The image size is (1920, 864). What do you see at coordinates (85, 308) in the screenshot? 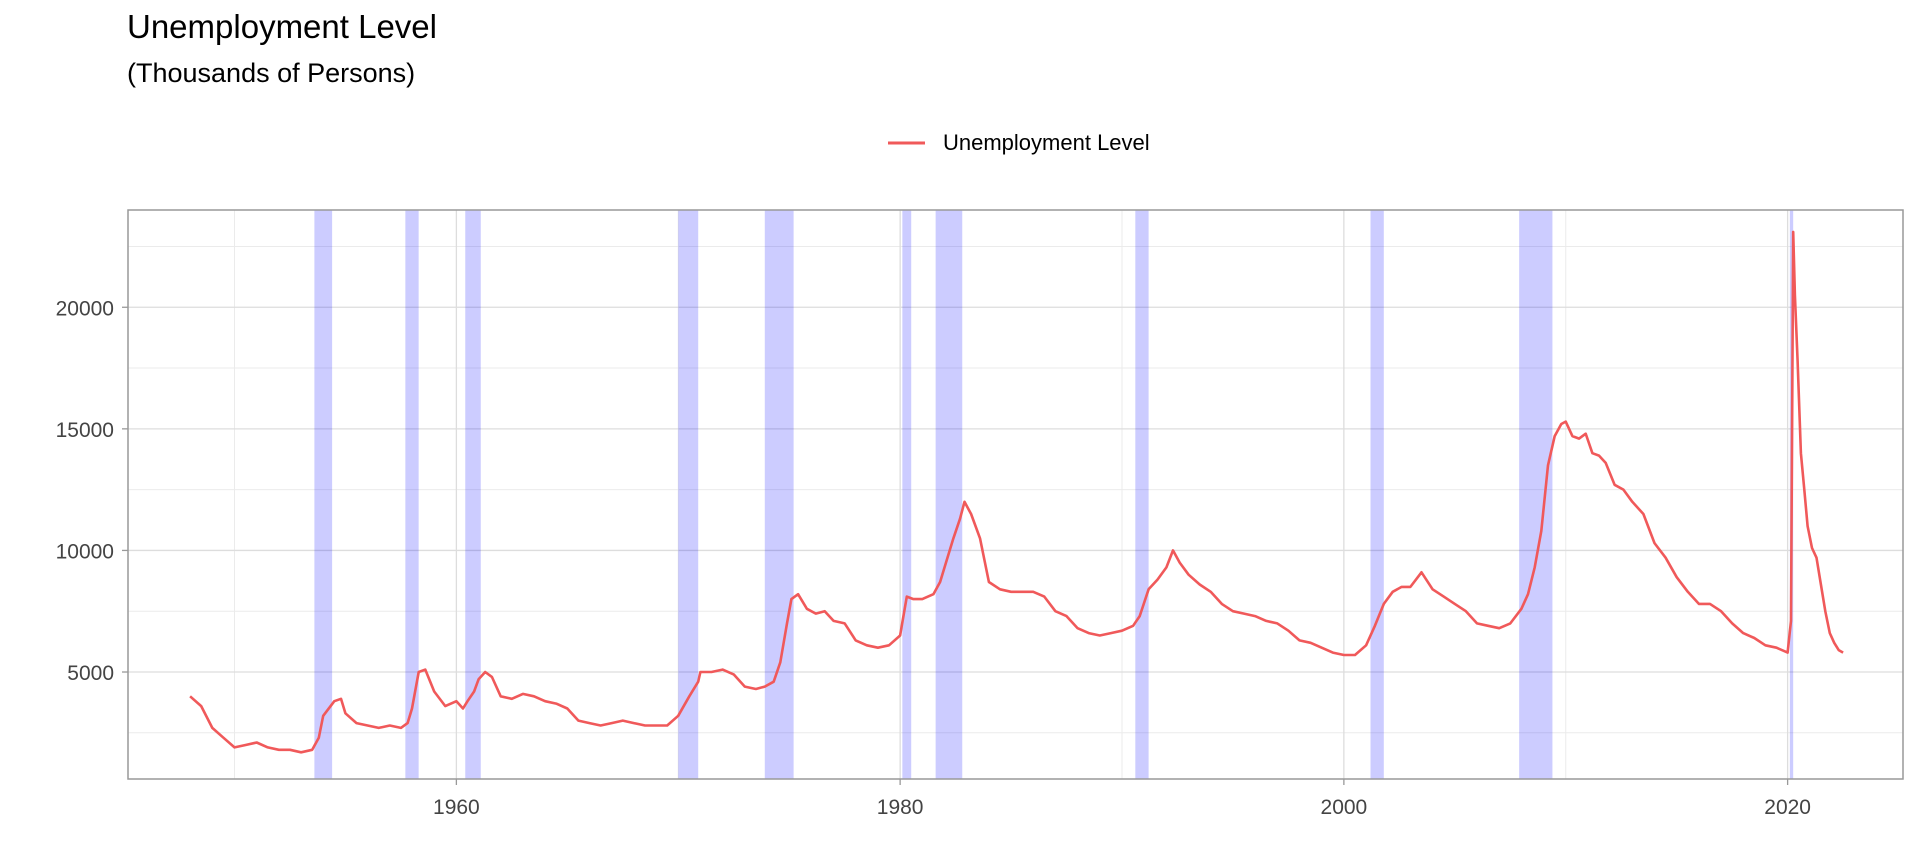
I see `y-tick-label: 20000` at bounding box center [85, 308].